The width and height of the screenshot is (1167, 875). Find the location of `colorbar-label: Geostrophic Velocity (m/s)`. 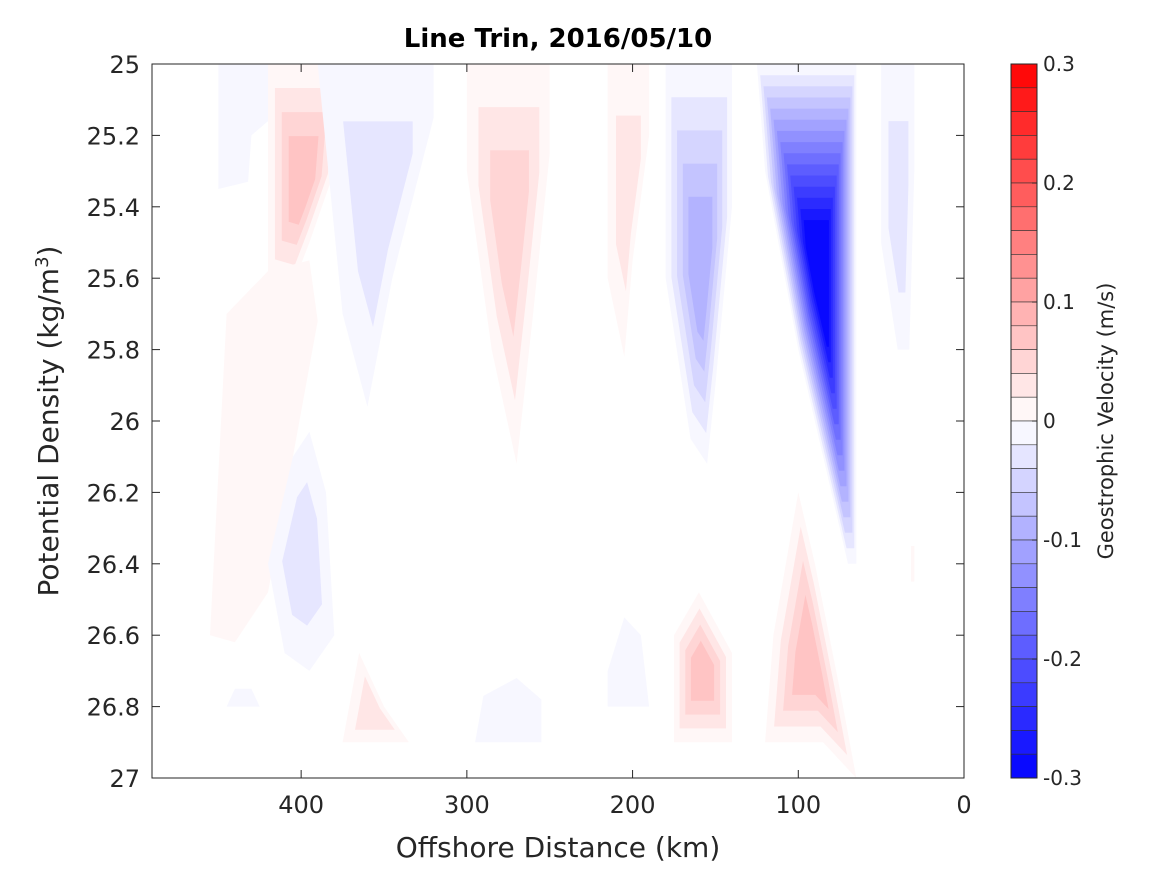

colorbar-label: Geostrophic Velocity (m/s) is located at coordinates (1106, 421).